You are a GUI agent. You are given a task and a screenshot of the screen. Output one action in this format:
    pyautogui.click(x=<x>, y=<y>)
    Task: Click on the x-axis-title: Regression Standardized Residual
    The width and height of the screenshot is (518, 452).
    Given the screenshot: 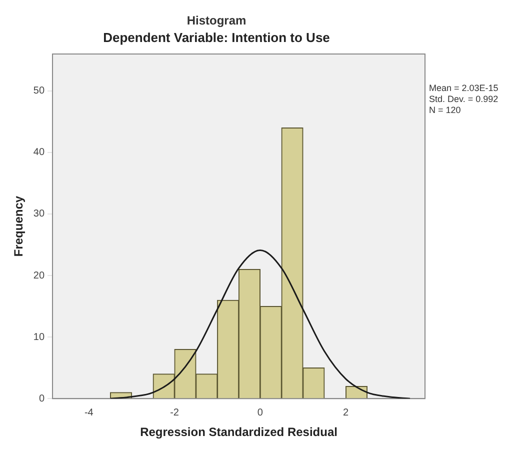 What is the action you would take?
    pyautogui.click(x=239, y=432)
    